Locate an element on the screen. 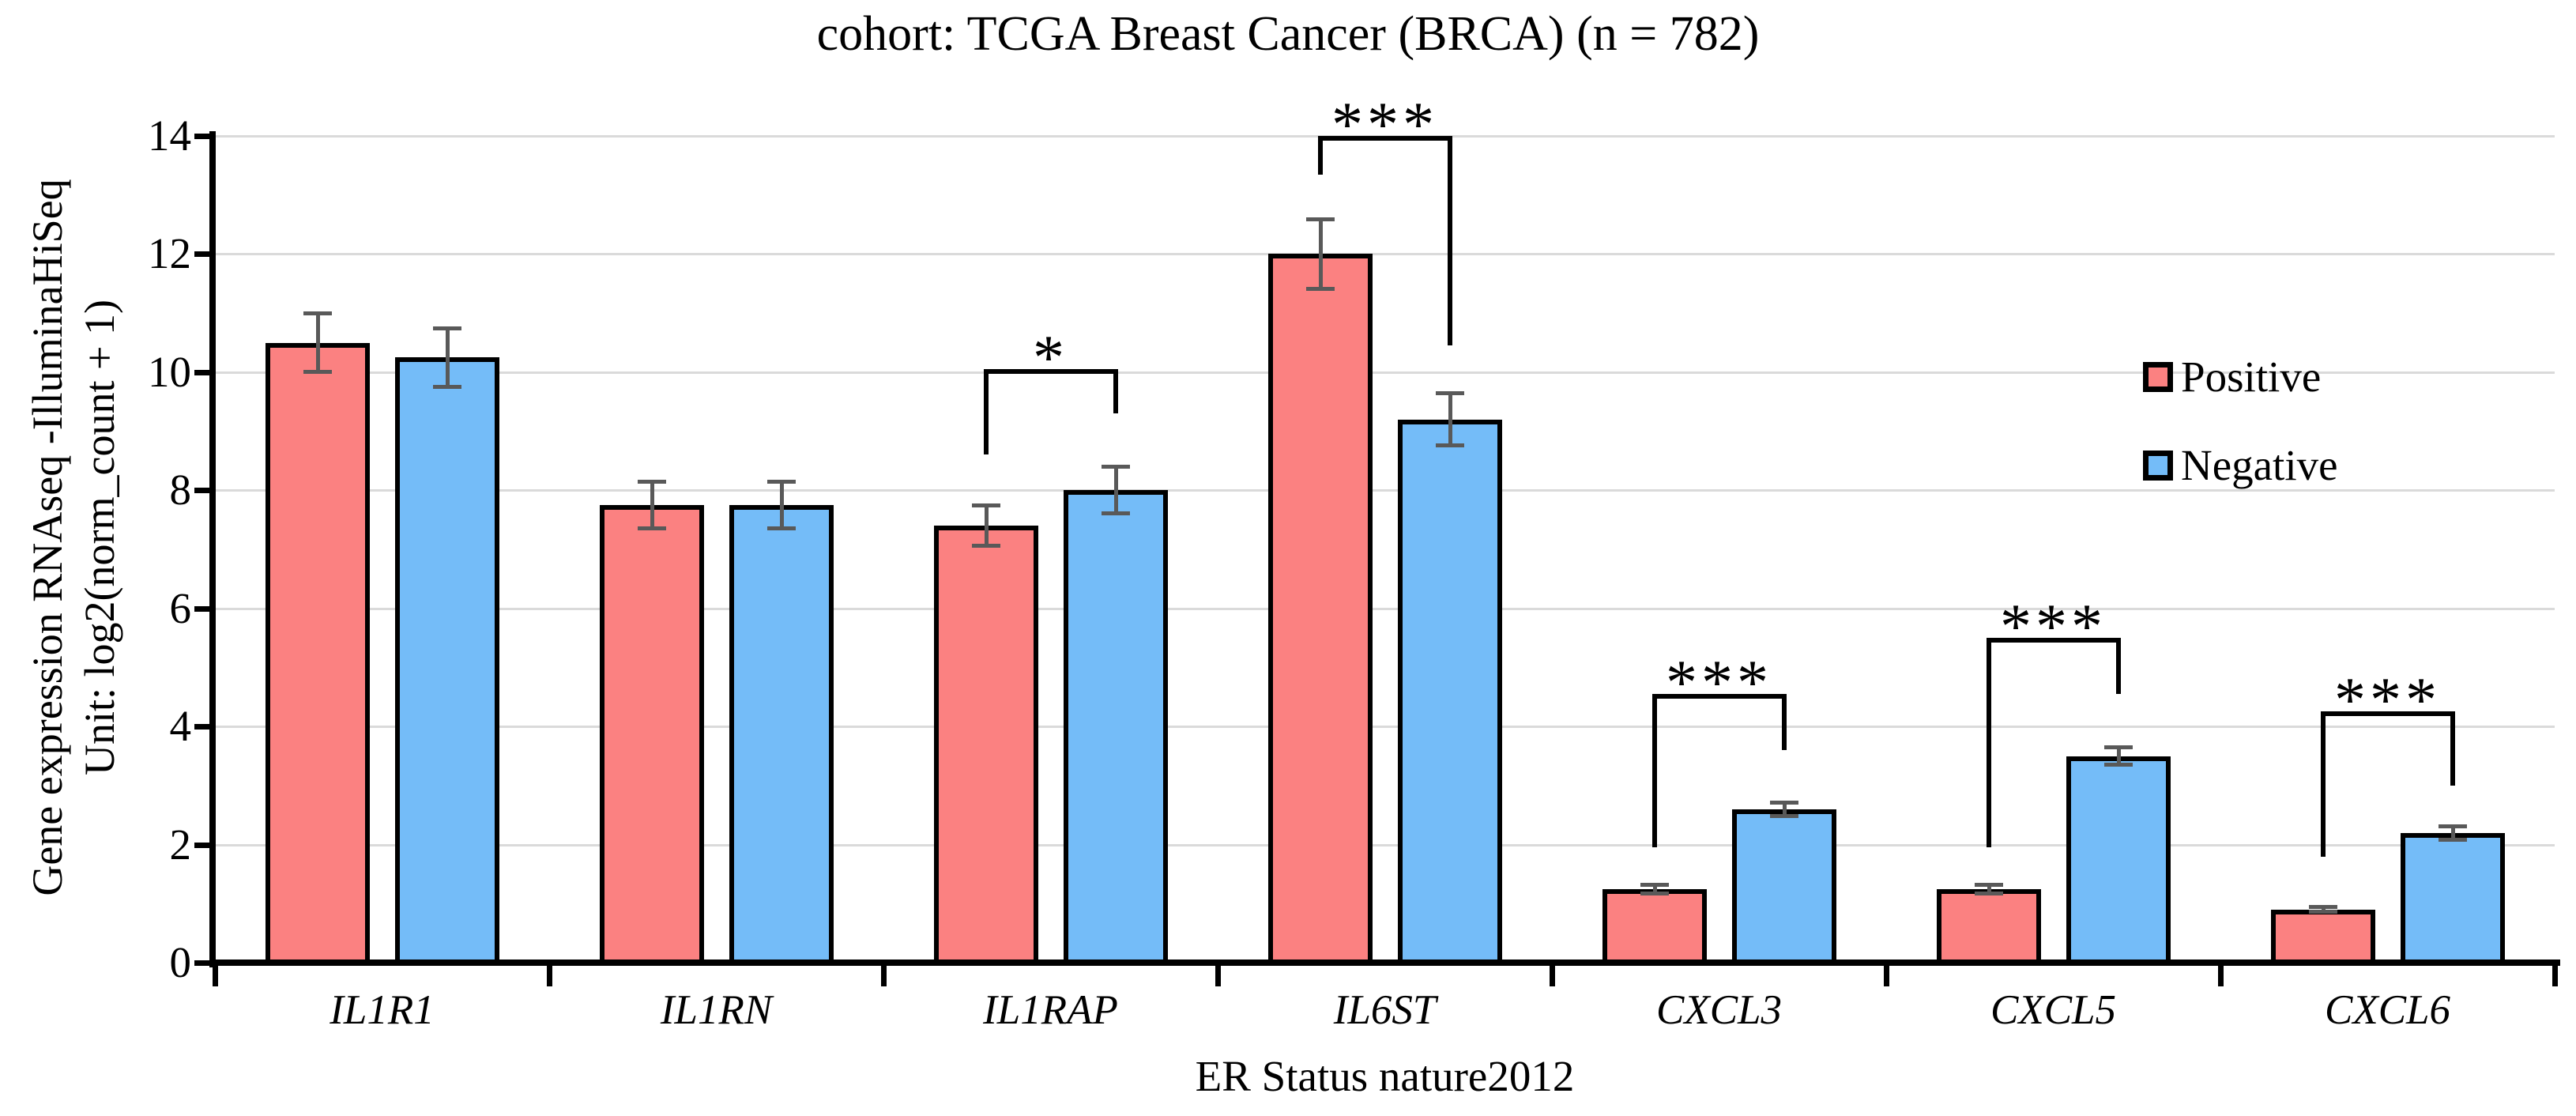 The height and width of the screenshot is (1116, 2576). bar-positive-IL6ST is located at coordinates (1320, 610).